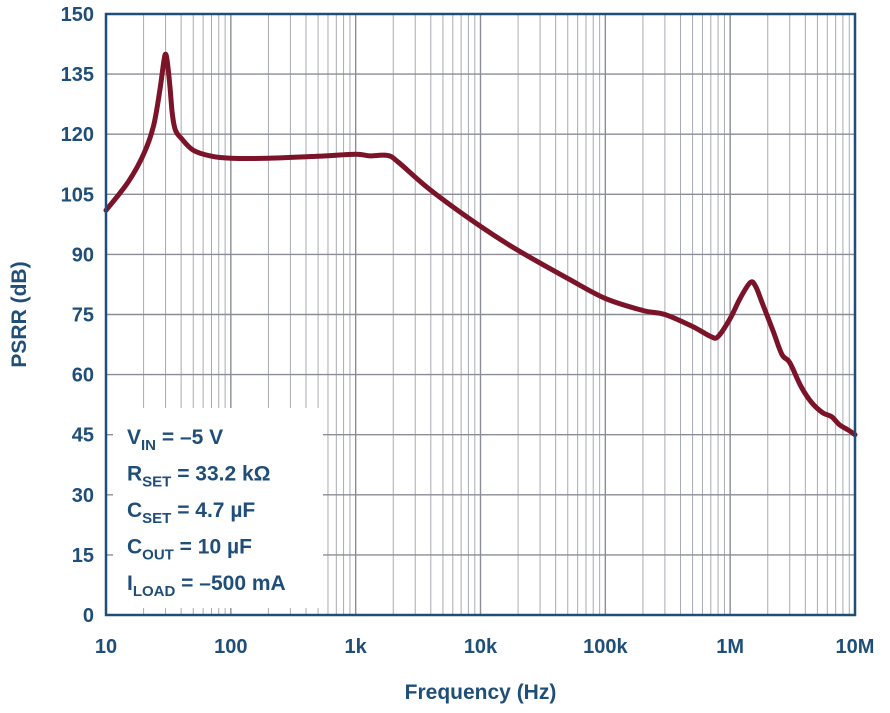  I want to click on y-tick-label: 150, so click(77, 15).